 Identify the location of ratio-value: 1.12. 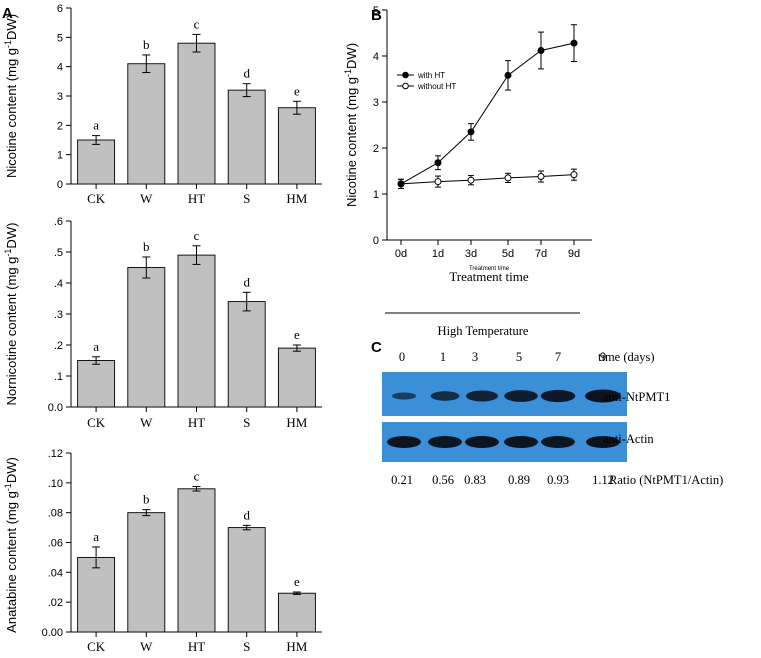
(603, 480).